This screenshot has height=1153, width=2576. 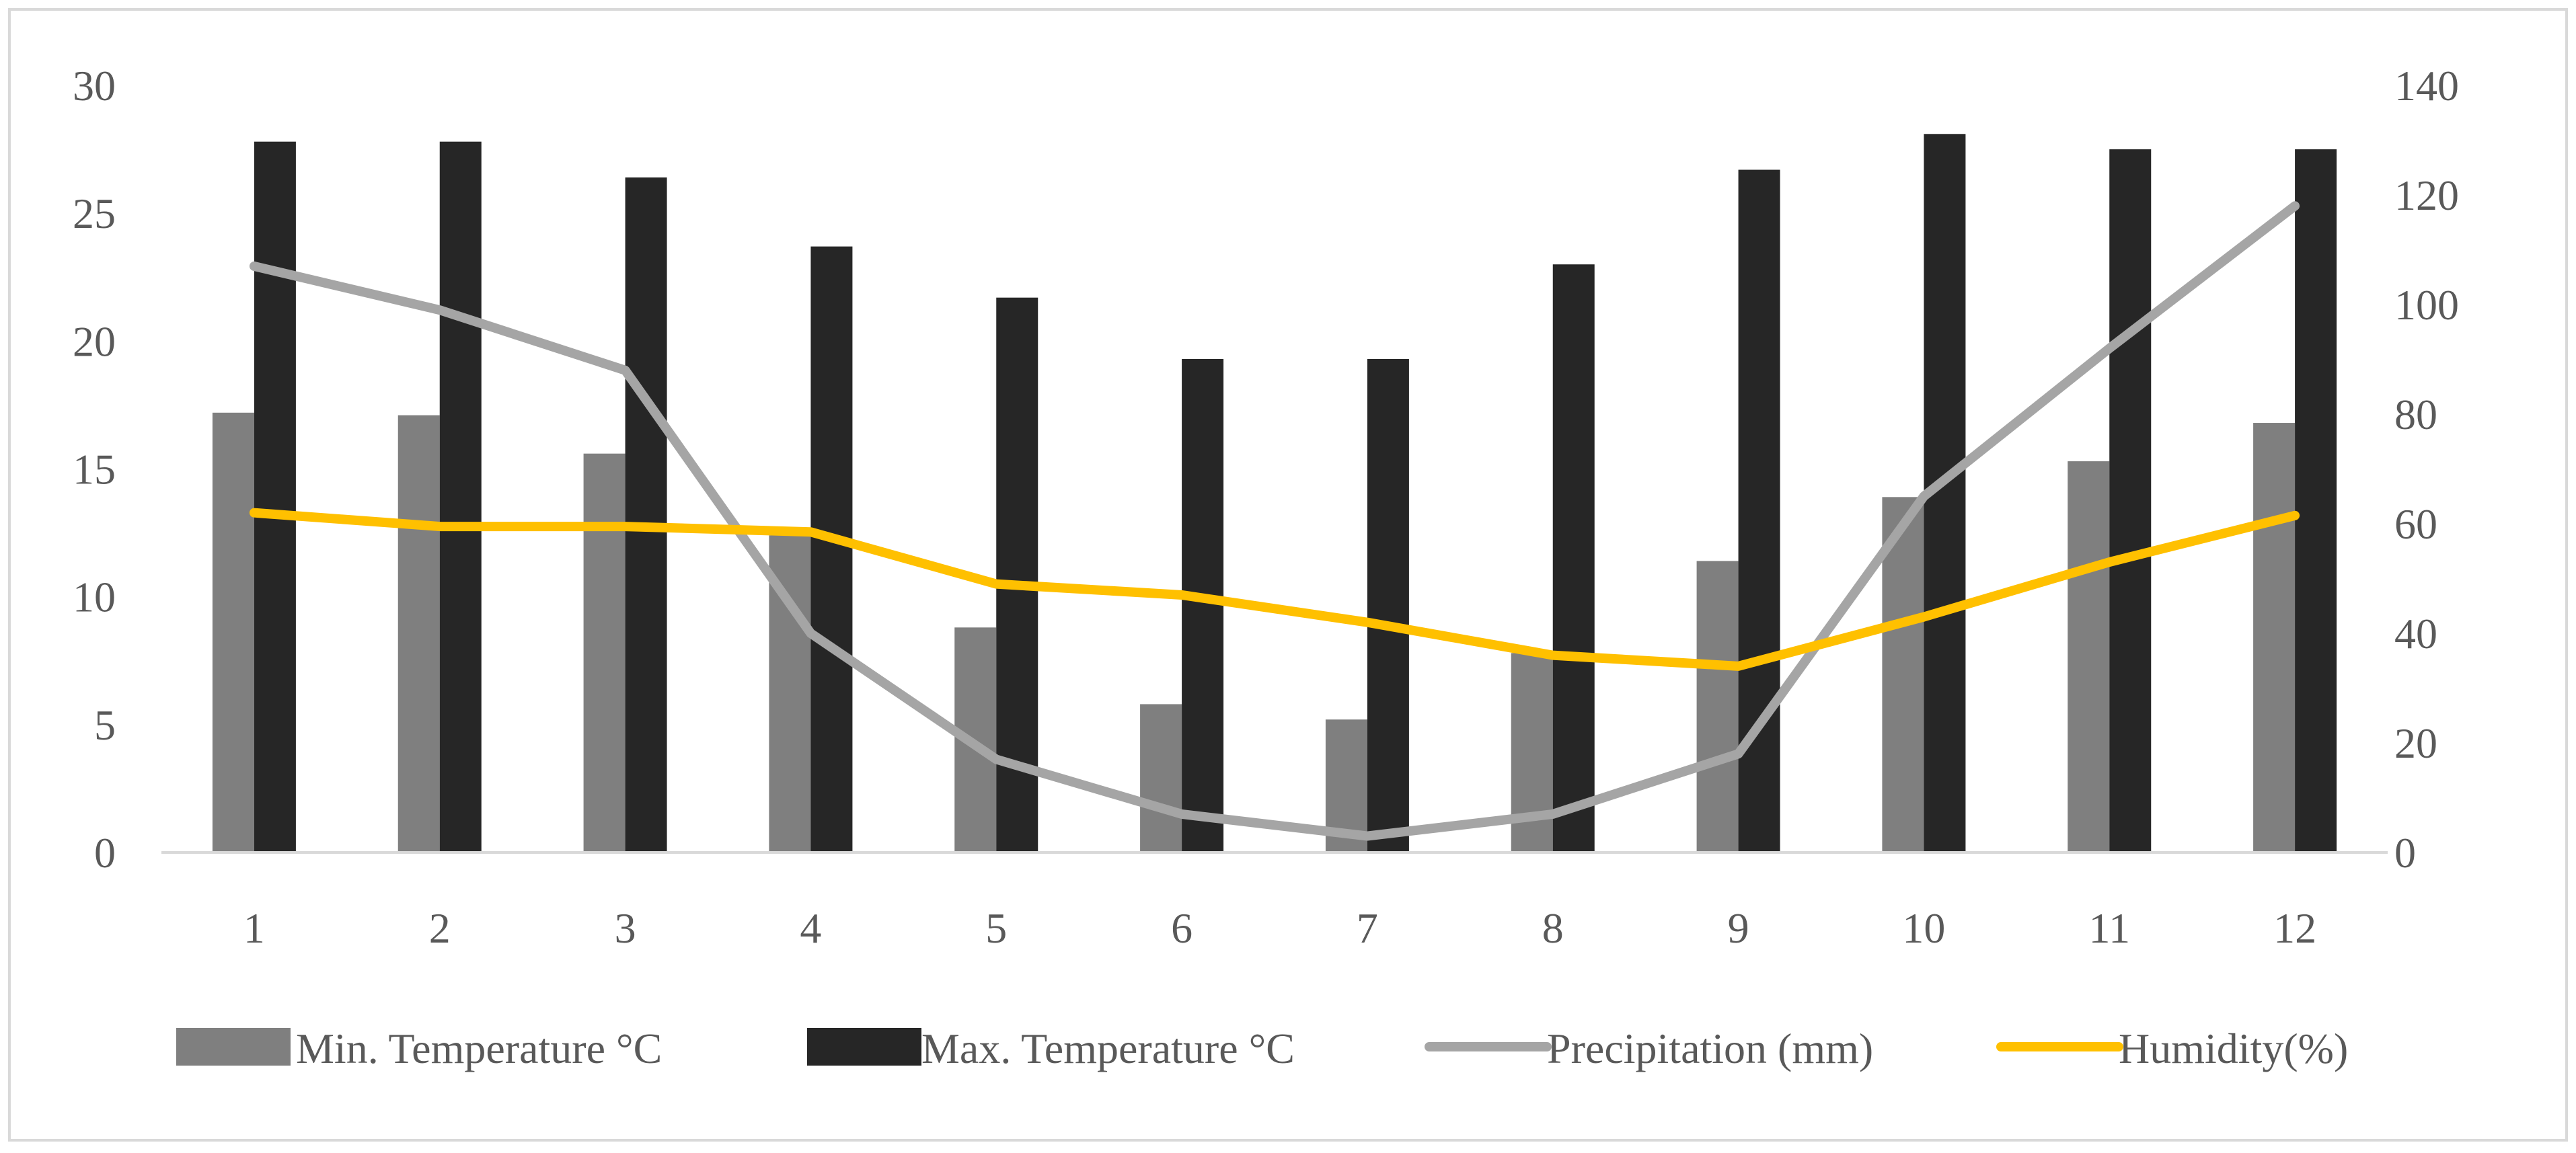 What do you see at coordinates (105, 725) in the screenshot?
I see `y-left-tick-label: 5` at bounding box center [105, 725].